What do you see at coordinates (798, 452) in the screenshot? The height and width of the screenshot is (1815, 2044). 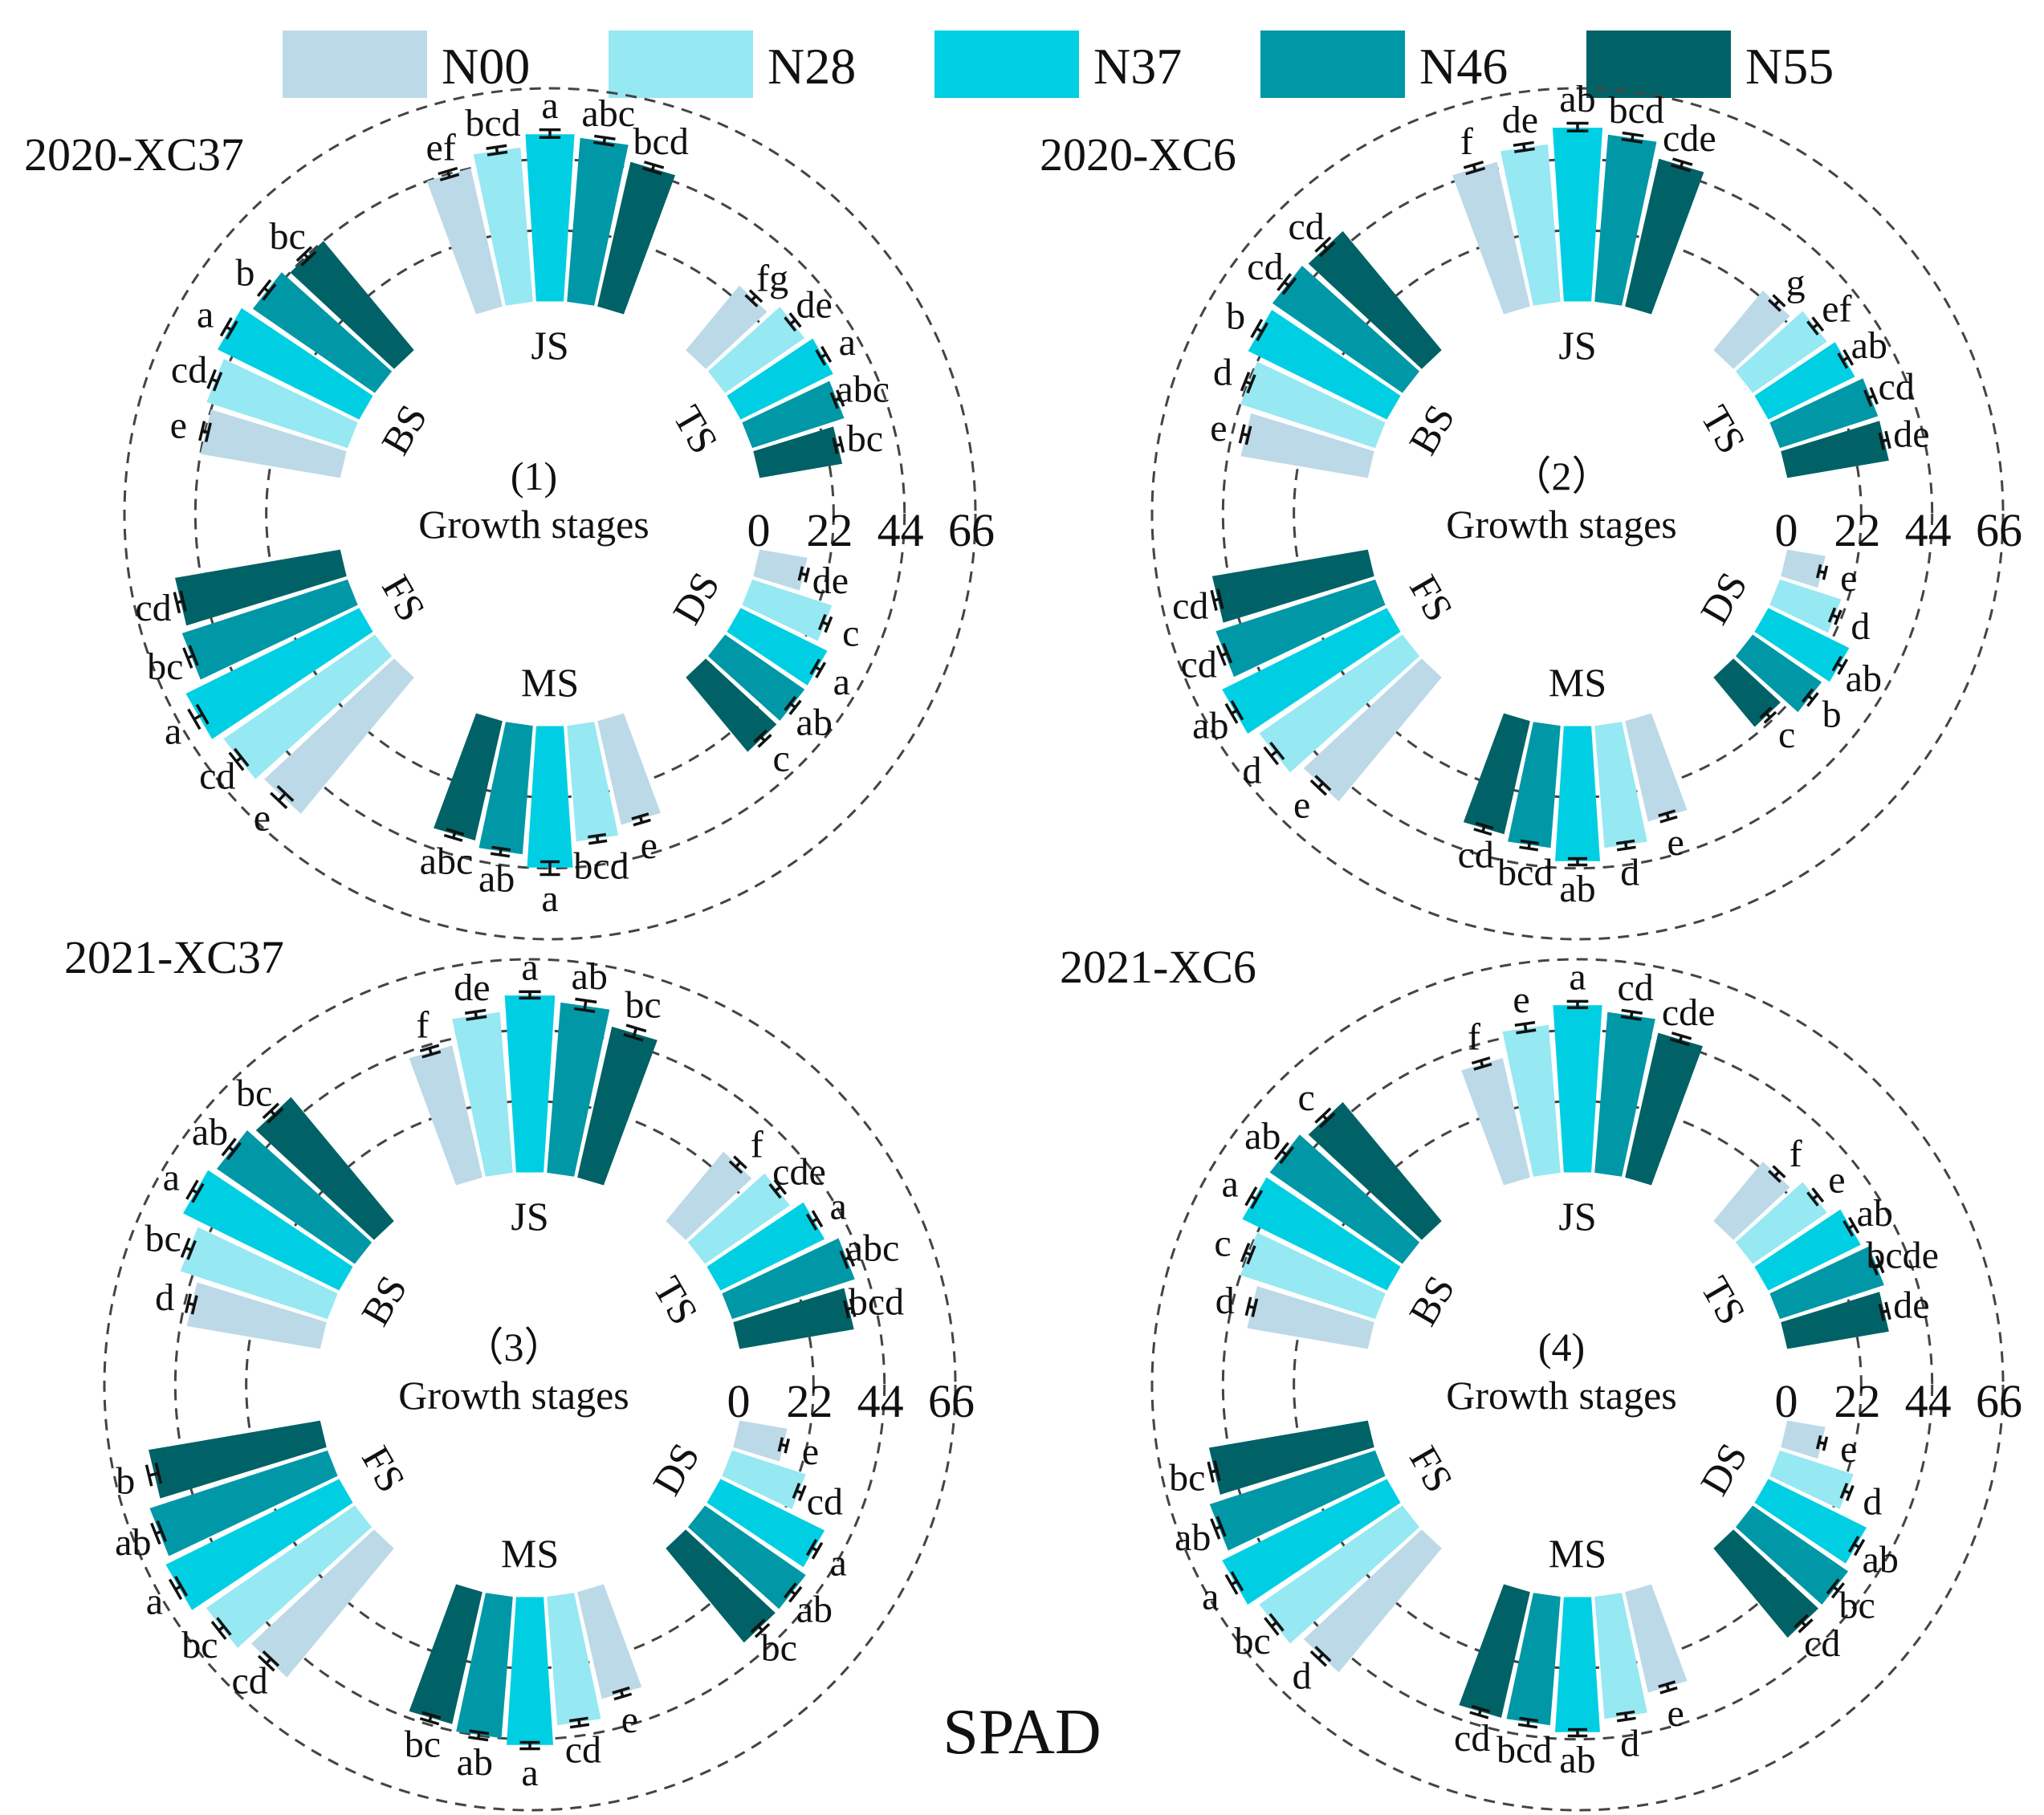 I see `bar-ts-n55` at bounding box center [798, 452].